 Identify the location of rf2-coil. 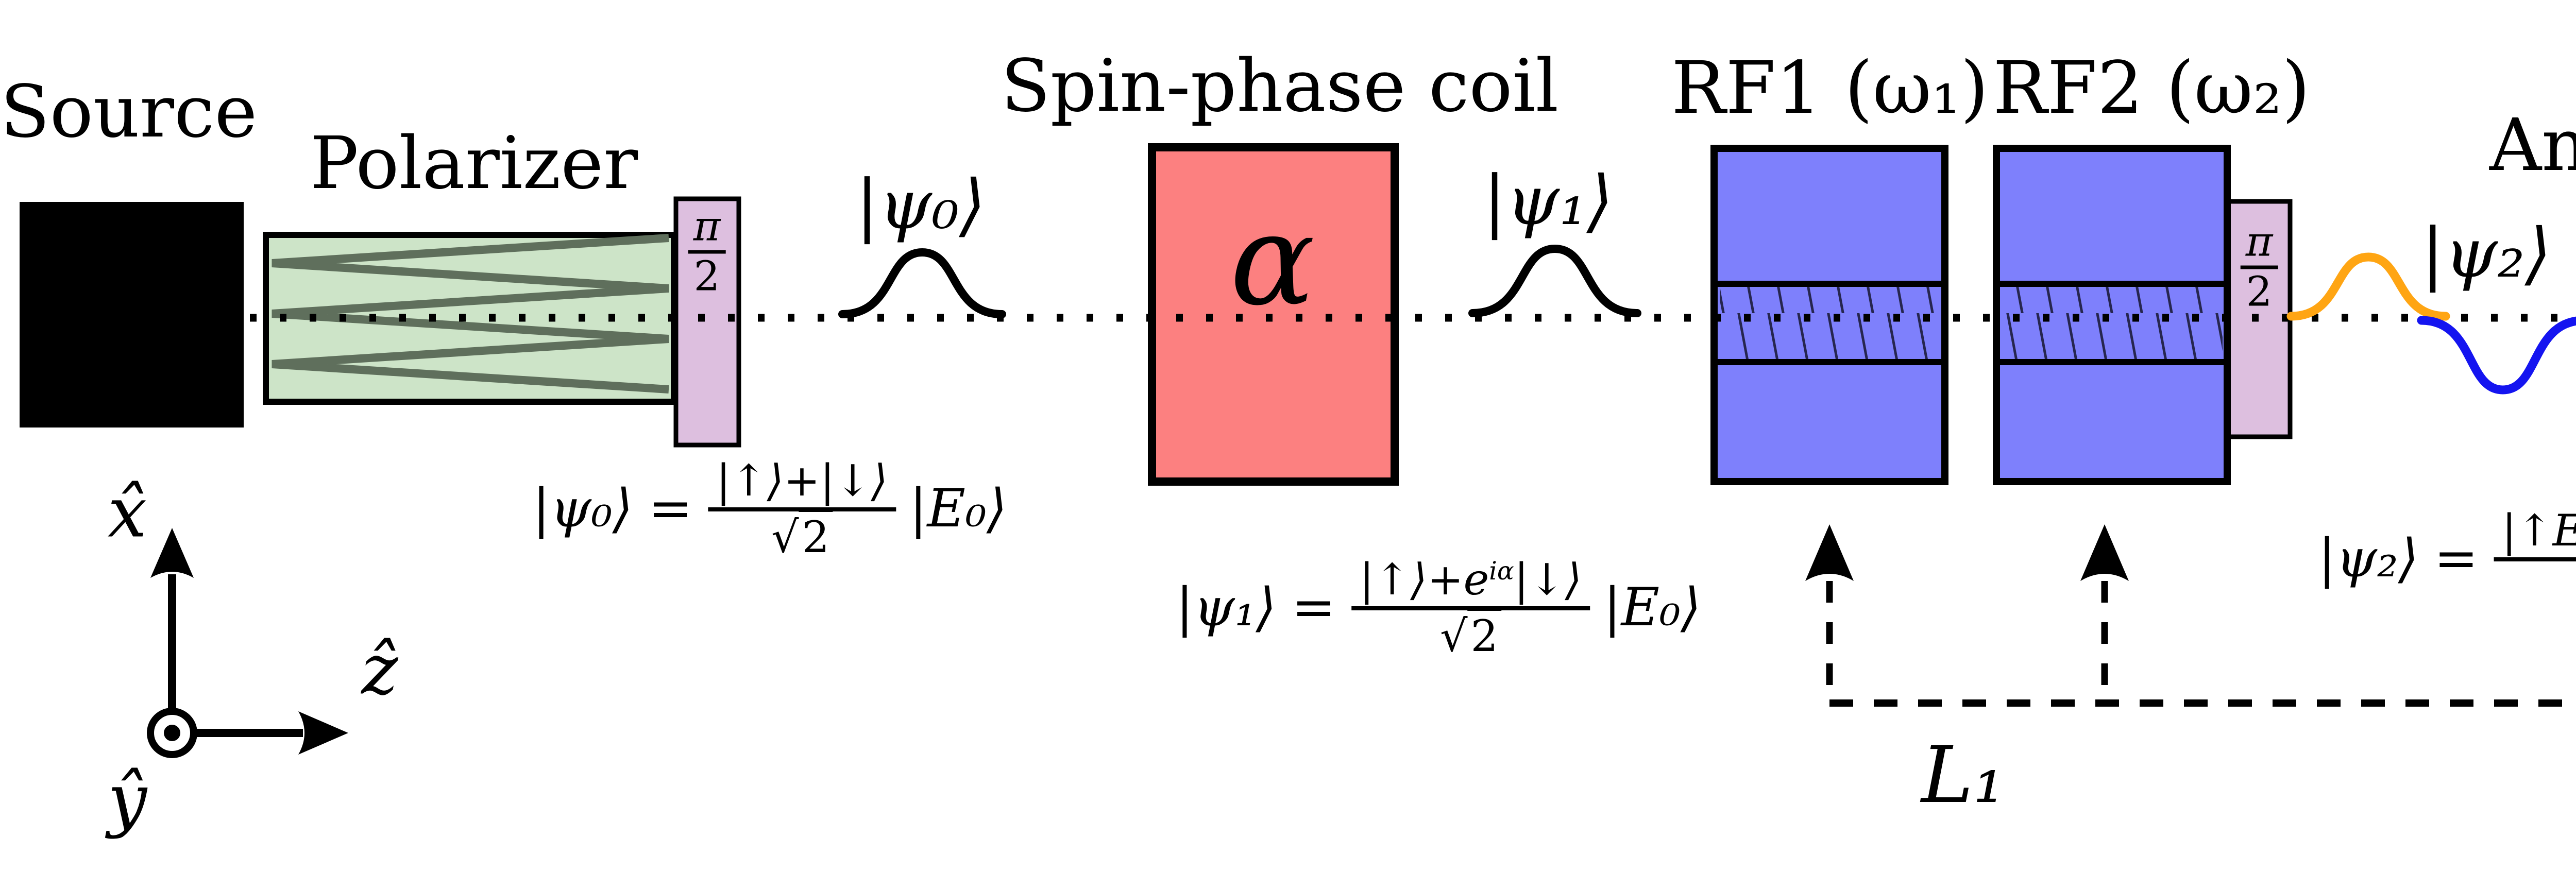
(2112, 315).